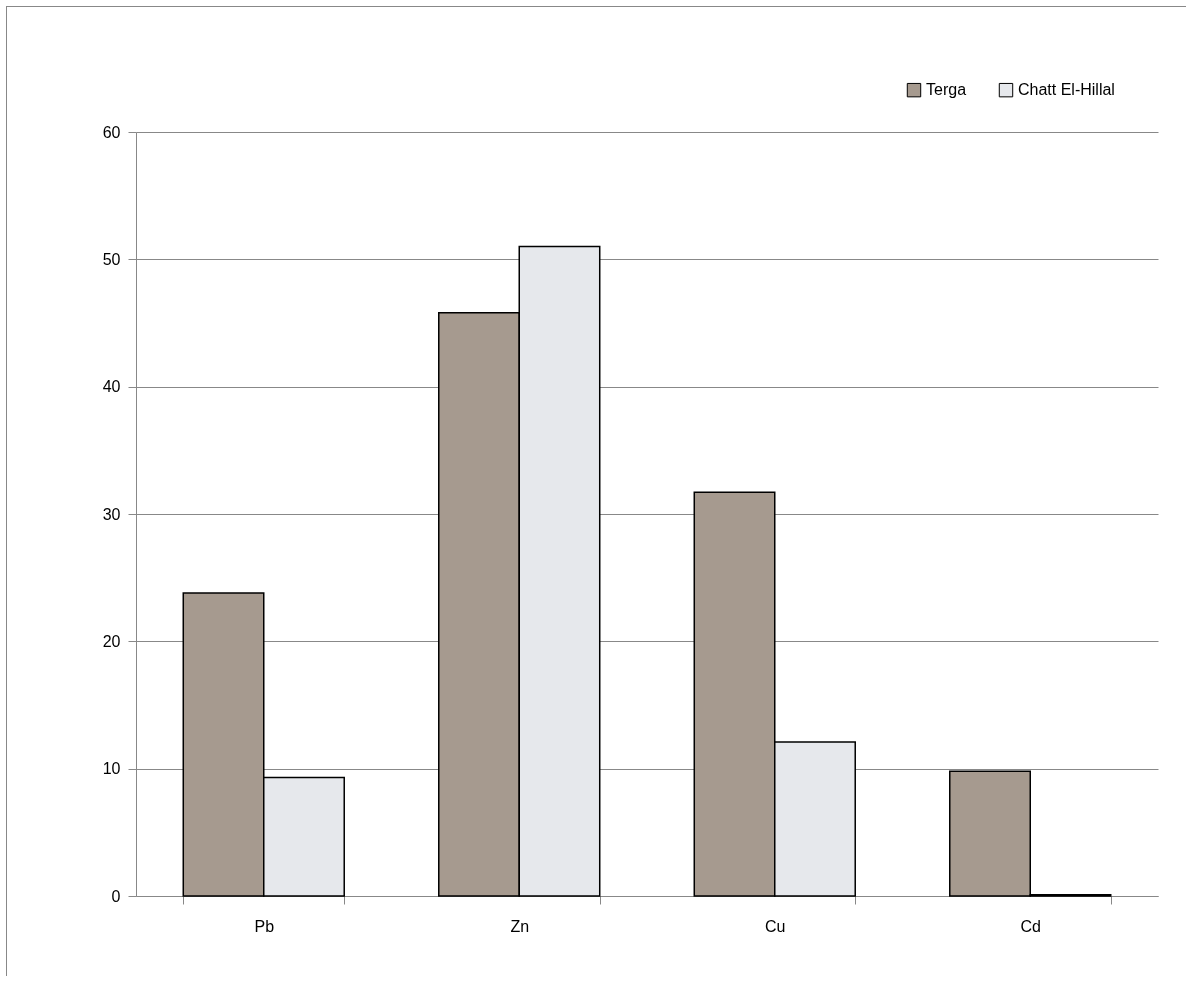 The width and height of the screenshot is (1192, 985). Describe the element at coordinates (946, 90) in the screenshot. I see `legend-label: Terga` at that location.